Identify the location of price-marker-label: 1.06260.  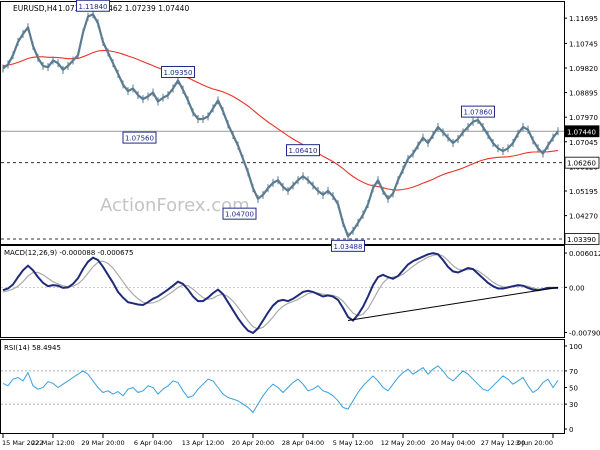
(581, 164).